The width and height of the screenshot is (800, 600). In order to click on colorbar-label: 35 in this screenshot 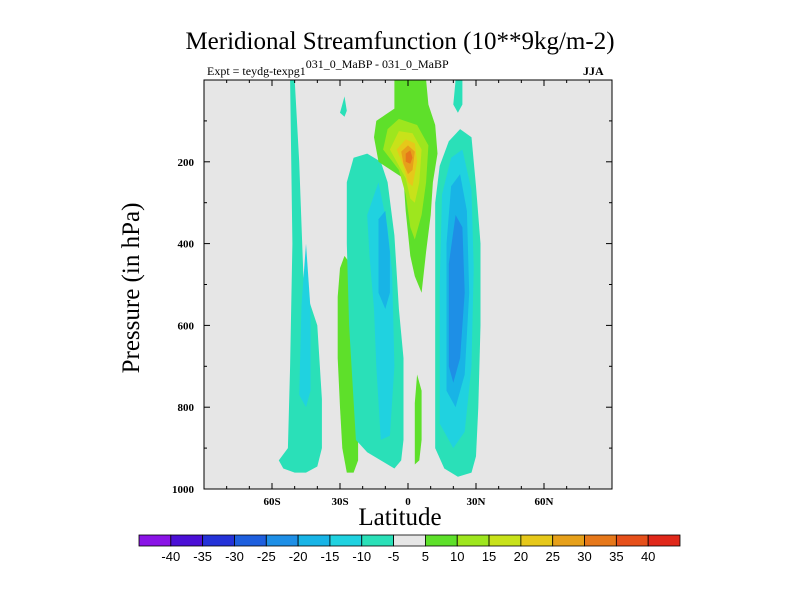, I will do `click(616, 556)`.